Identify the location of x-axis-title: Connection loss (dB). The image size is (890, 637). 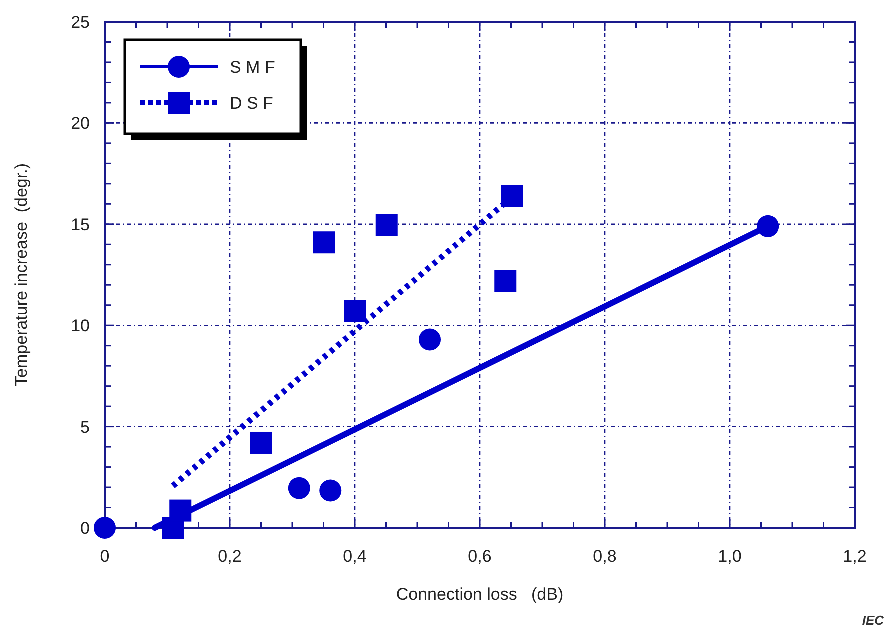
(480, 594).